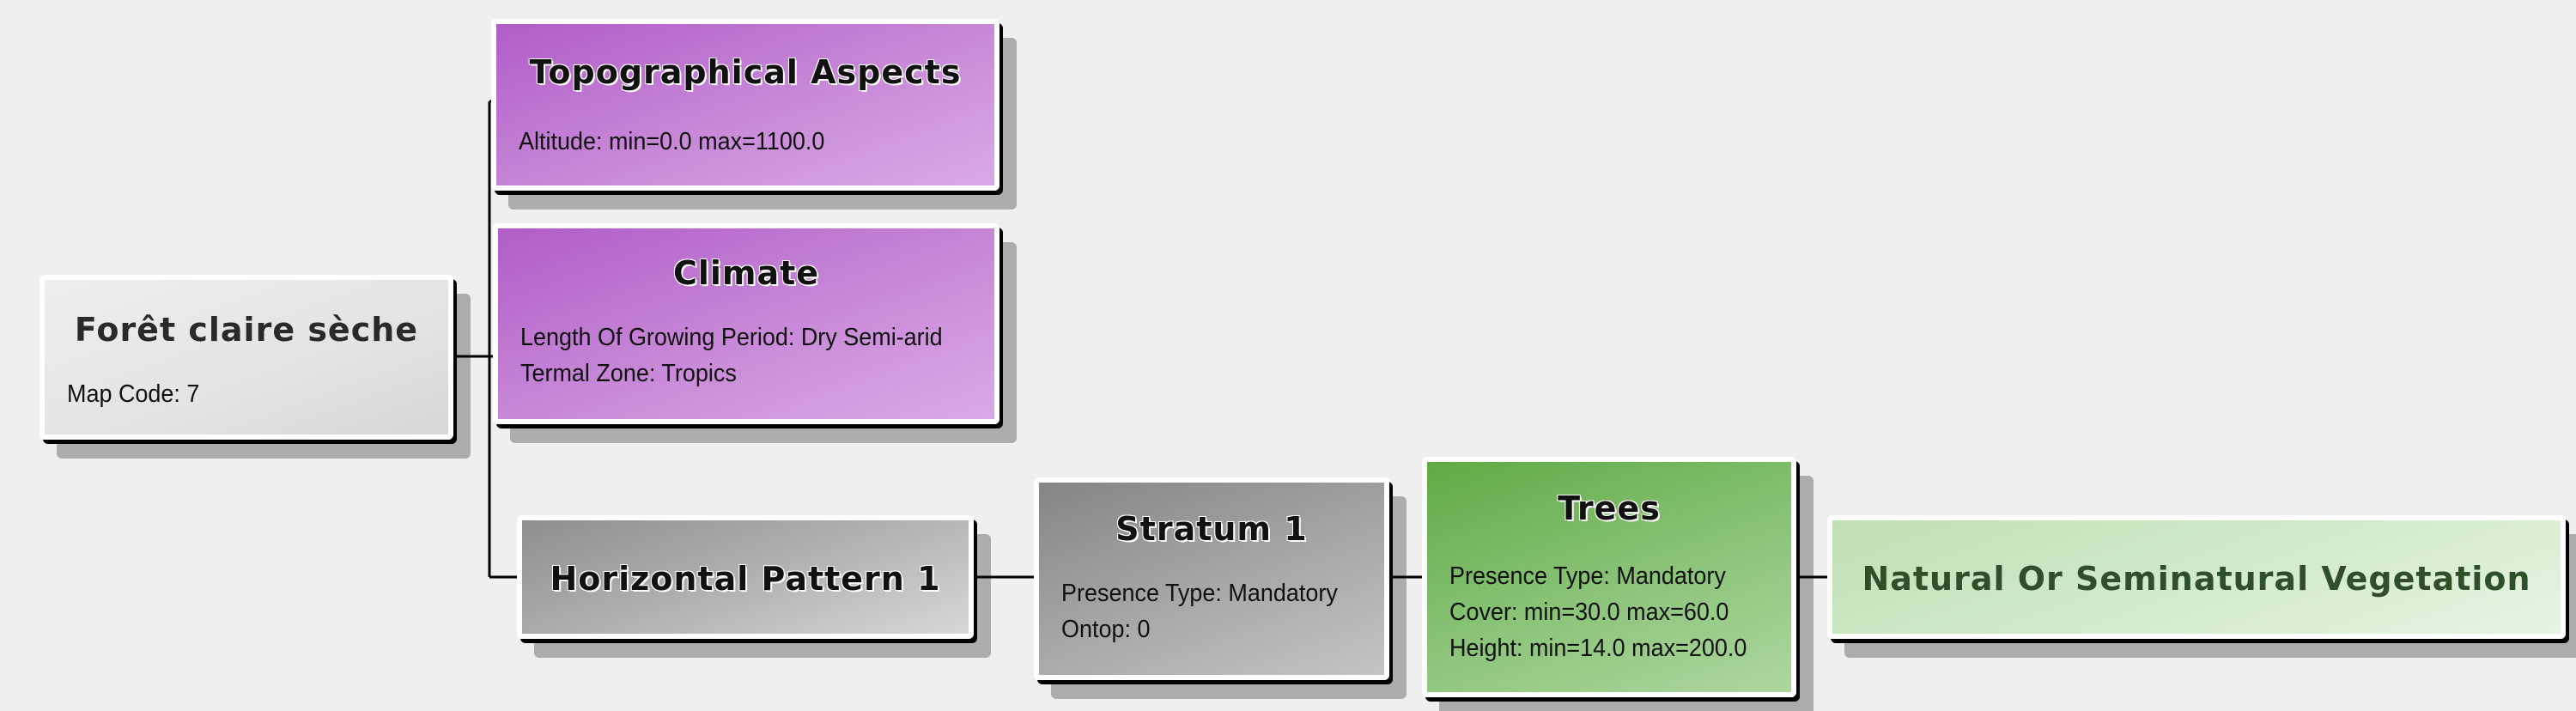 This screenshot has height=711, width=2576. I want to click on node-stratum-body: Presence Type: Mandatory Ontop: 0, so click(1207, 611).